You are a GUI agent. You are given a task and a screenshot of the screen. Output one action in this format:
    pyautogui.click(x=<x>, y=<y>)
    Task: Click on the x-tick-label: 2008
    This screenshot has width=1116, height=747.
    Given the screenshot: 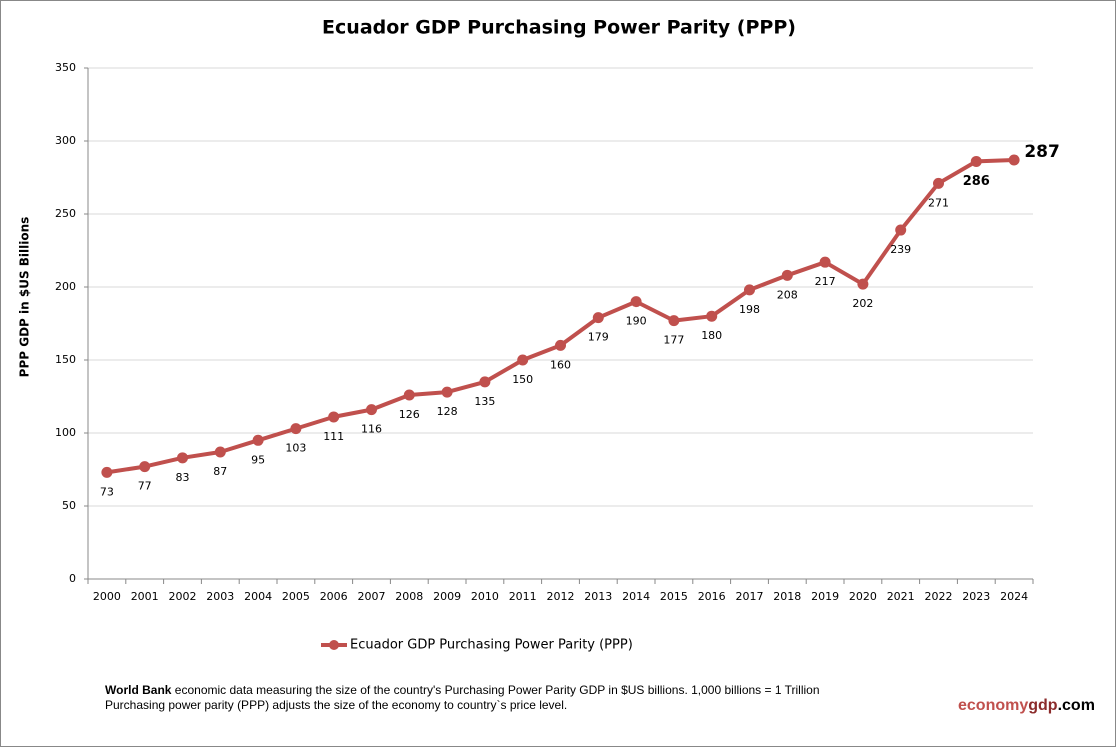 What is the action you would take?
    pyautogui.click(x=409, y=596)
    